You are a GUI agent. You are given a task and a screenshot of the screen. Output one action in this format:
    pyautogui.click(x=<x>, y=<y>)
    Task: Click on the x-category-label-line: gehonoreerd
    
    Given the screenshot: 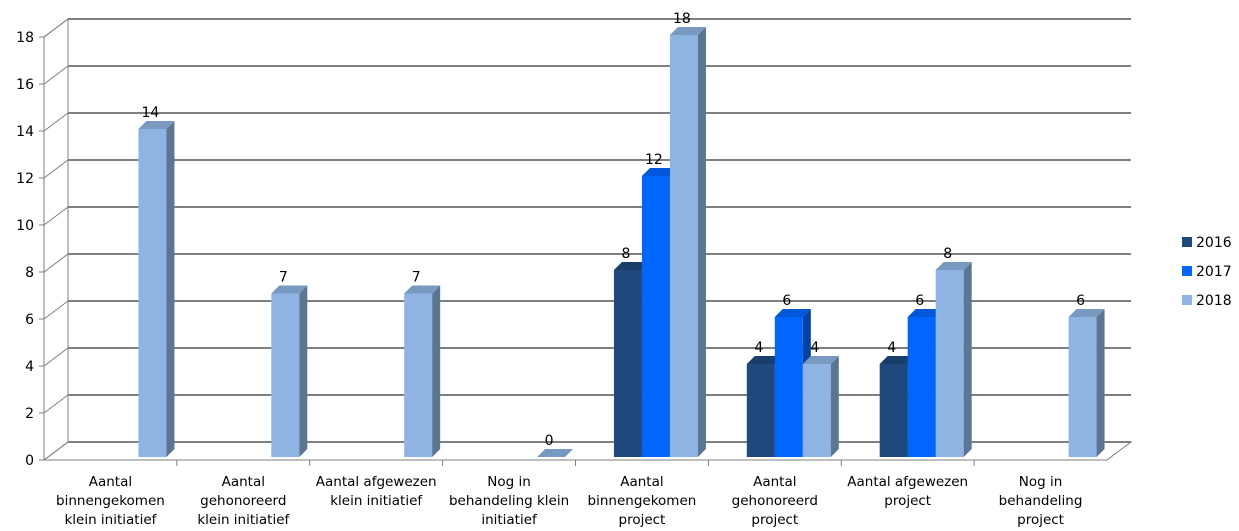 What is the action you would take?
    pyautogui.click(x=243, y=501)
    